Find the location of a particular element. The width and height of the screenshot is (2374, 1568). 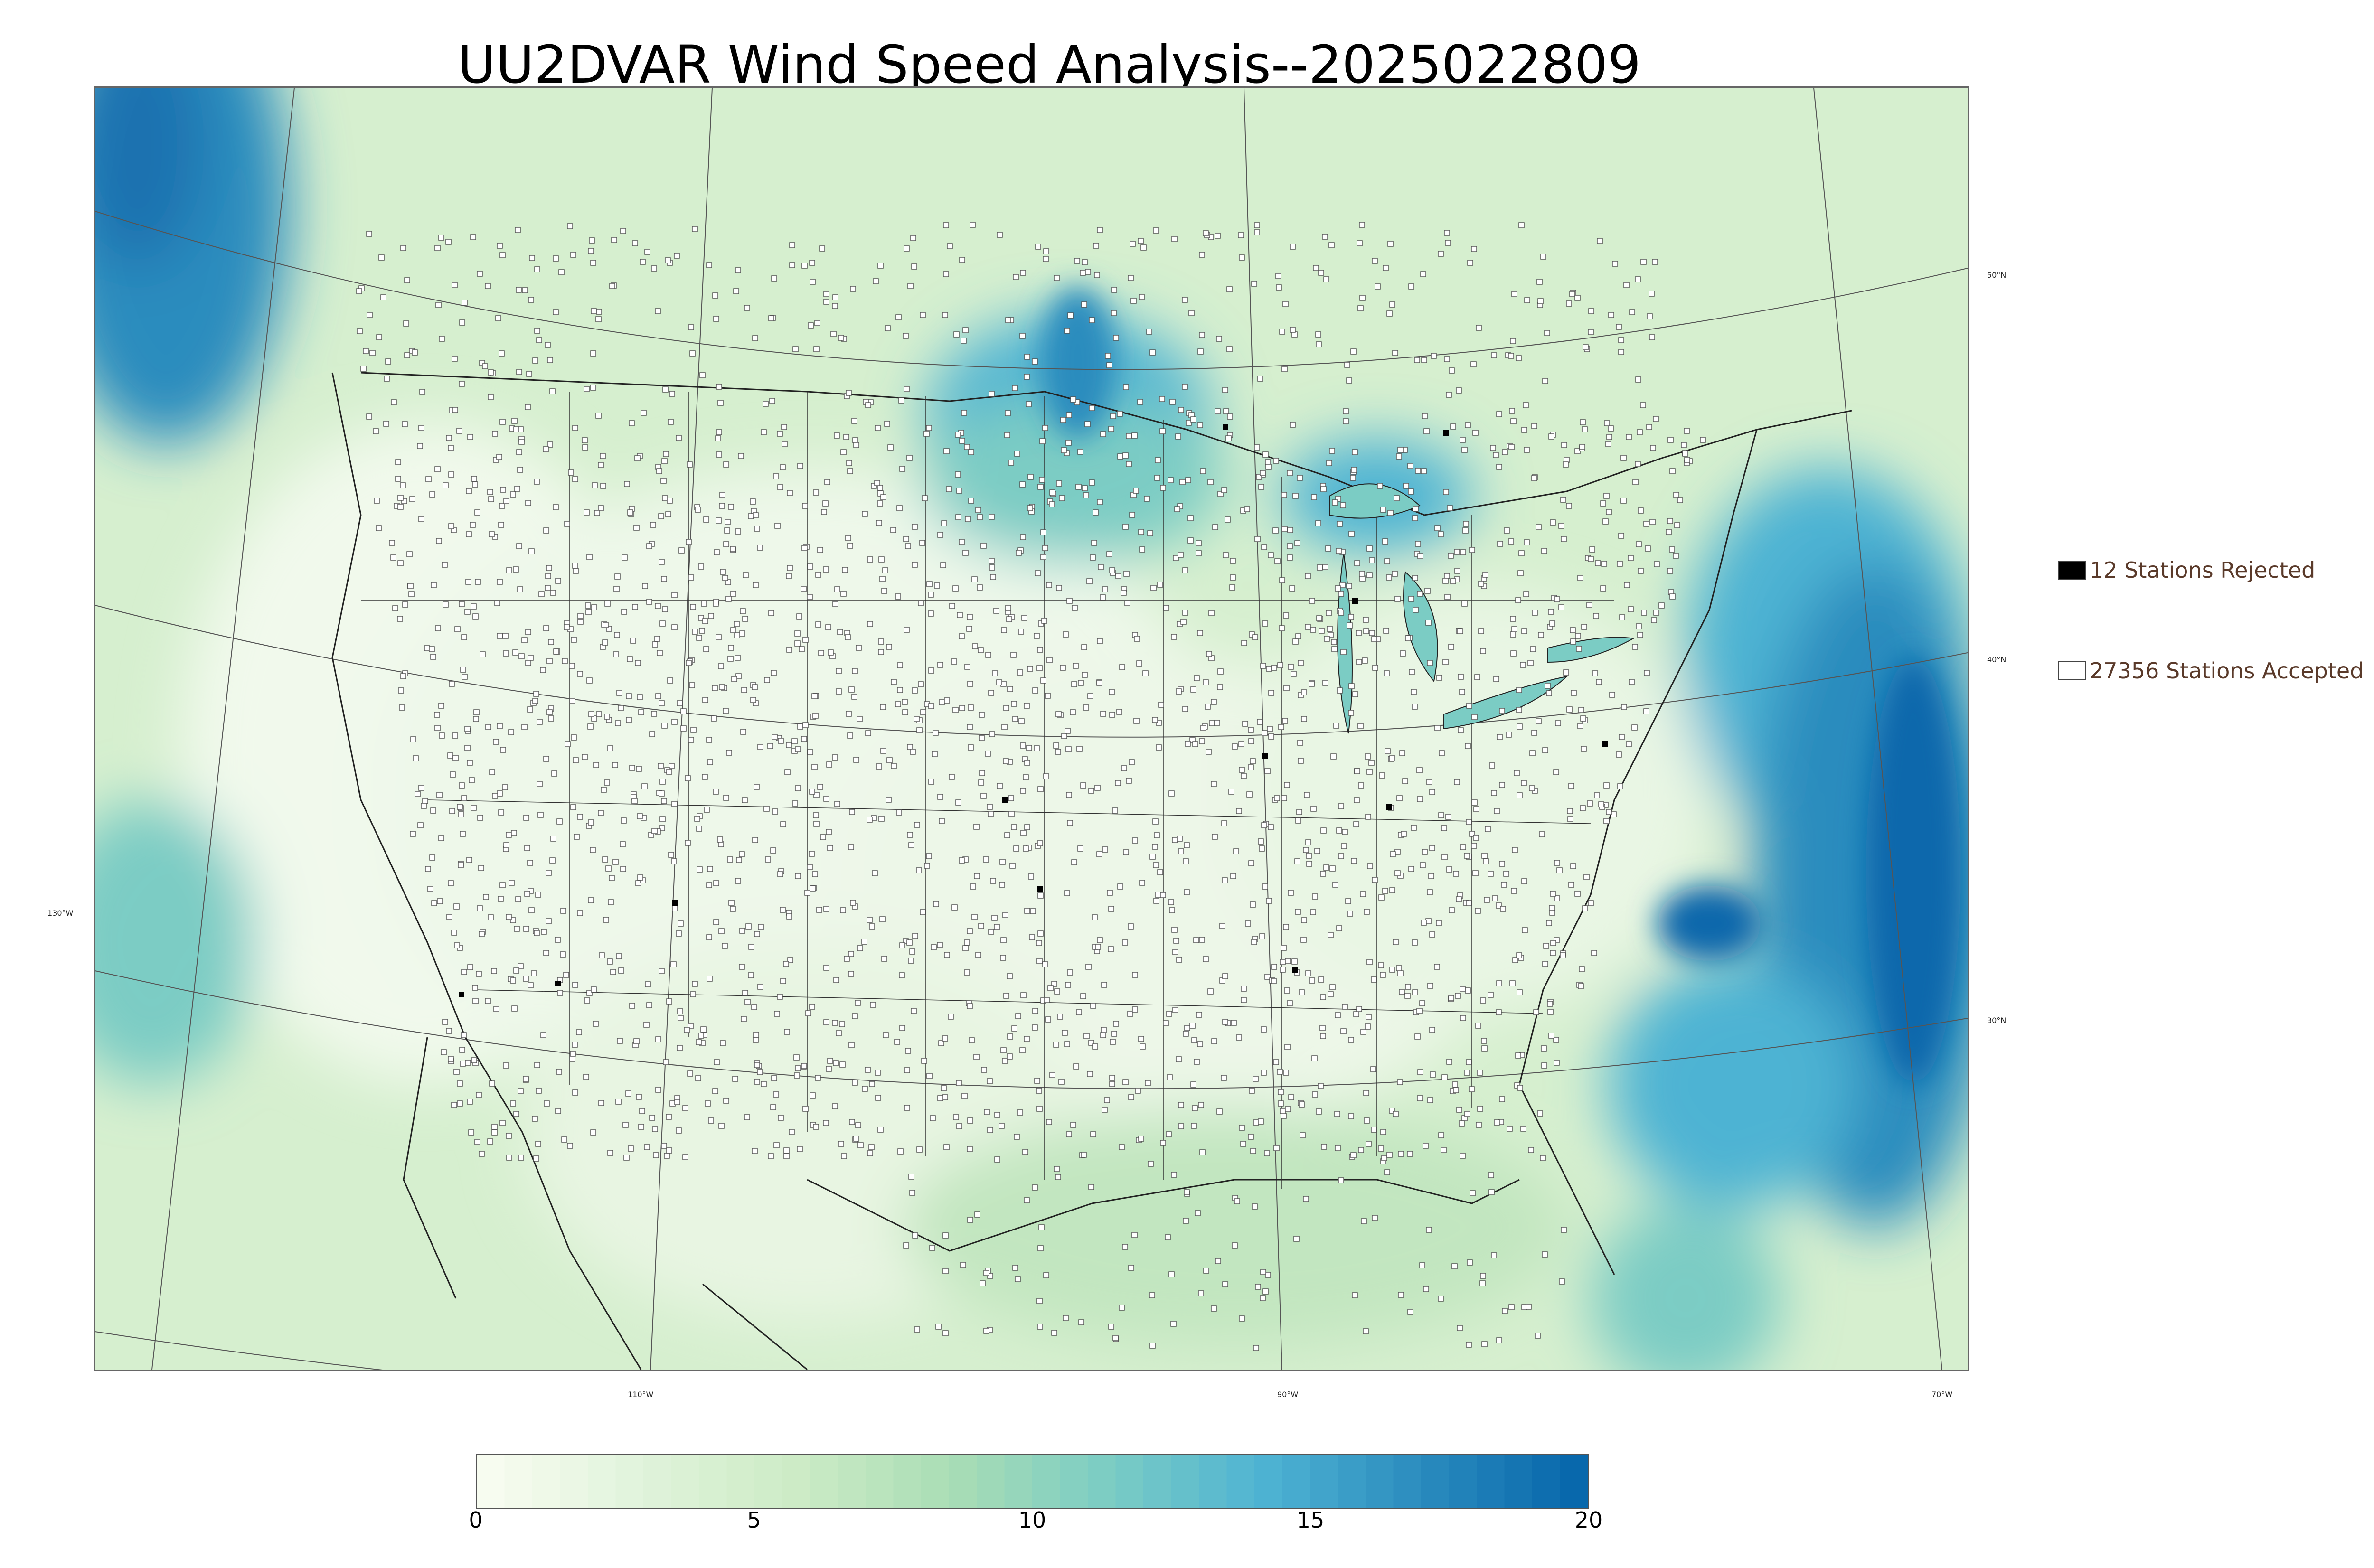

lon-label-110: 110°W is located at coordinates (641, 1394).